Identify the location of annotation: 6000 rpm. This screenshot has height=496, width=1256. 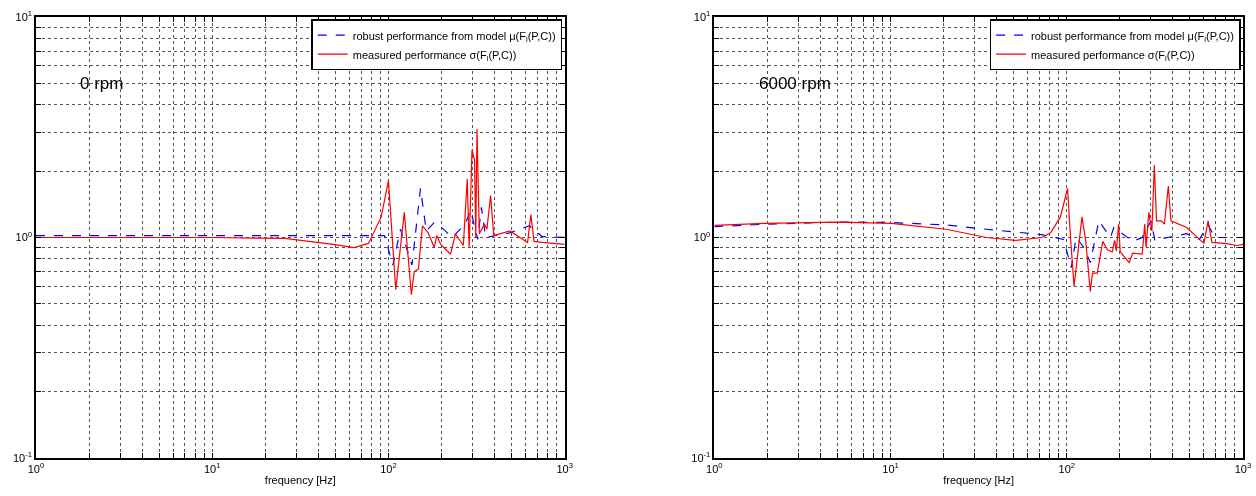
(795, 83).